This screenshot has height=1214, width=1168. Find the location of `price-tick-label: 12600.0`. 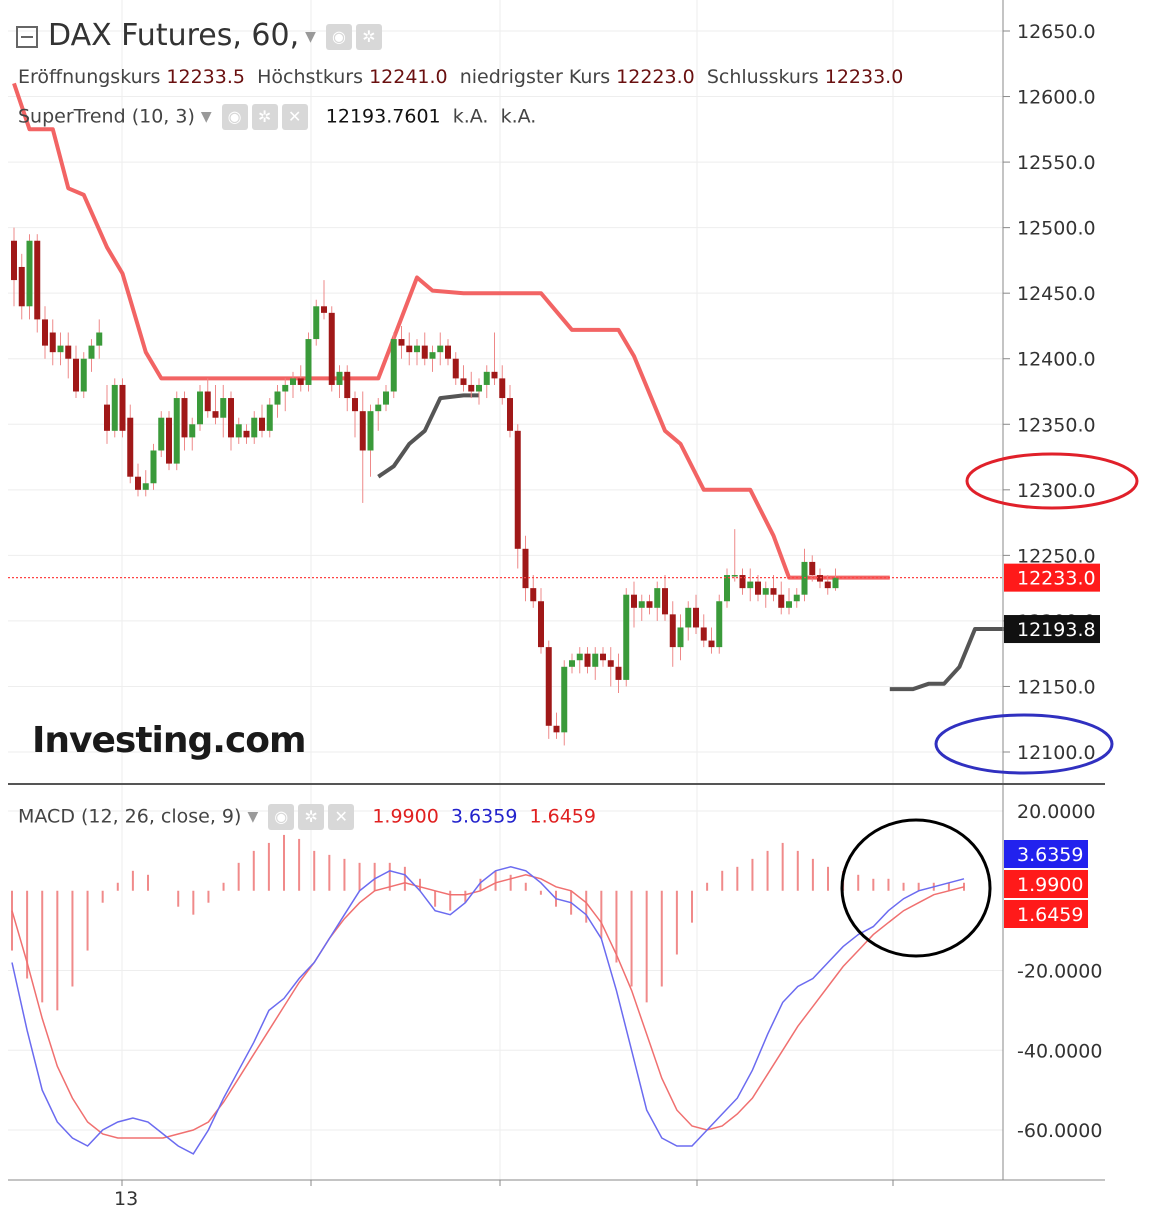

price-tick-label: 12600.0 is located at coordinates (1056, 98).